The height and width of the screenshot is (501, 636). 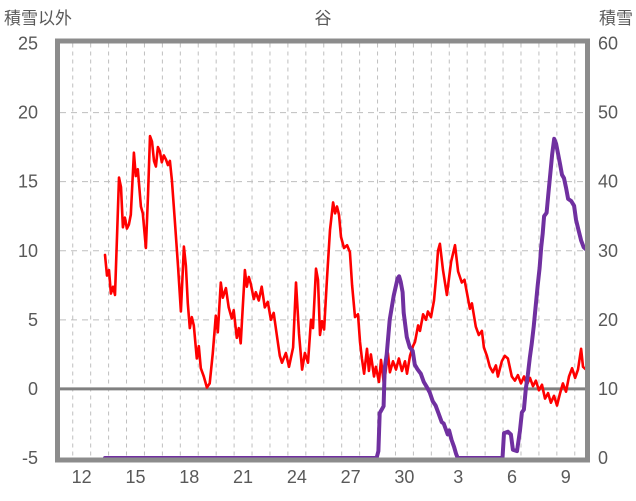 I want to click on chart-title: 谷, so click(x=323, y=18).